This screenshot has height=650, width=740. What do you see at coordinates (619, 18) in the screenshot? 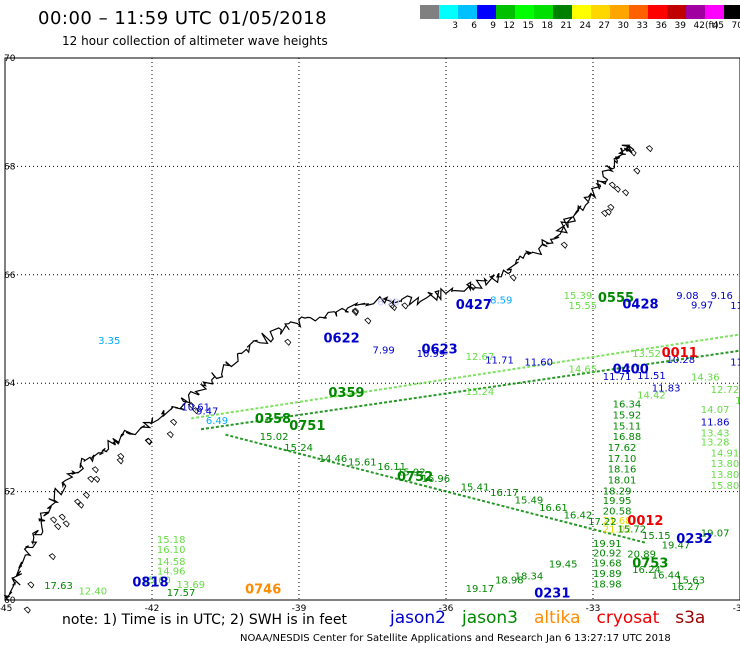
I see `colorbar-swatch: 30` at bounding box center [619, 18].